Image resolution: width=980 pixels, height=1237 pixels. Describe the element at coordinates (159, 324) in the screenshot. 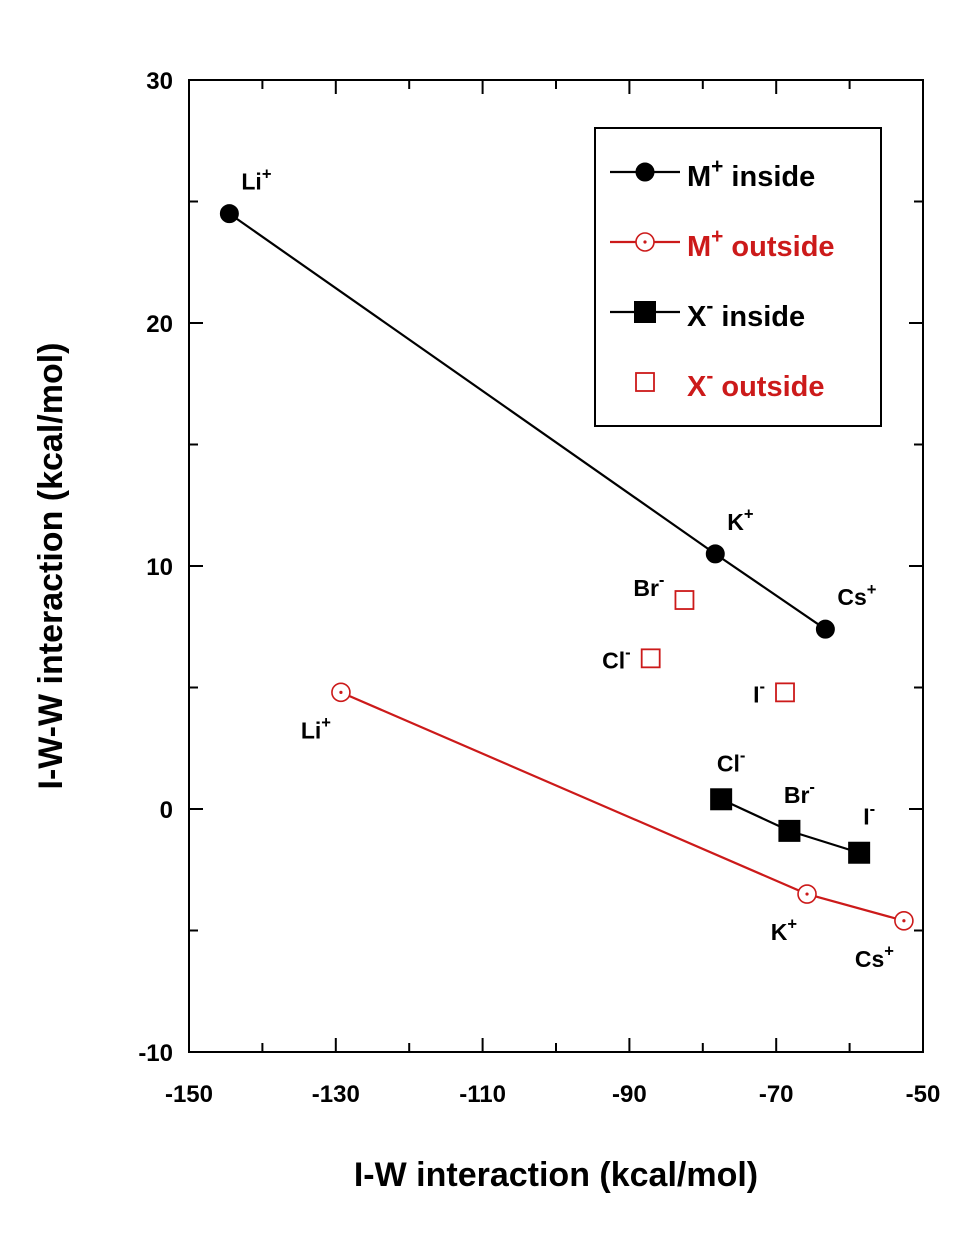

I see `y-tick-label: 20` at that location.